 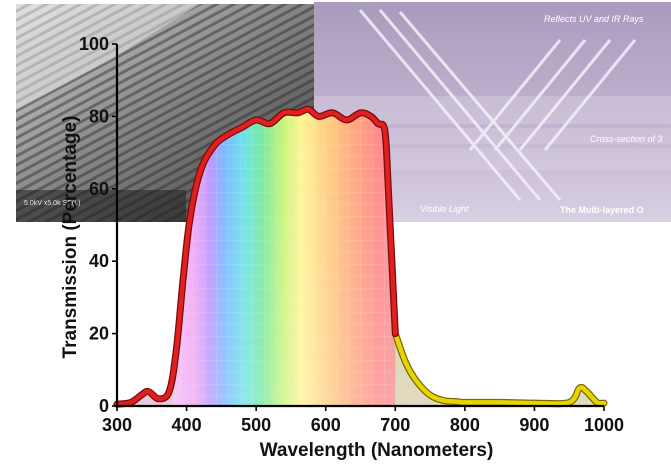 I want to click on x-tick-label: 300, so click(x=117, y=425).